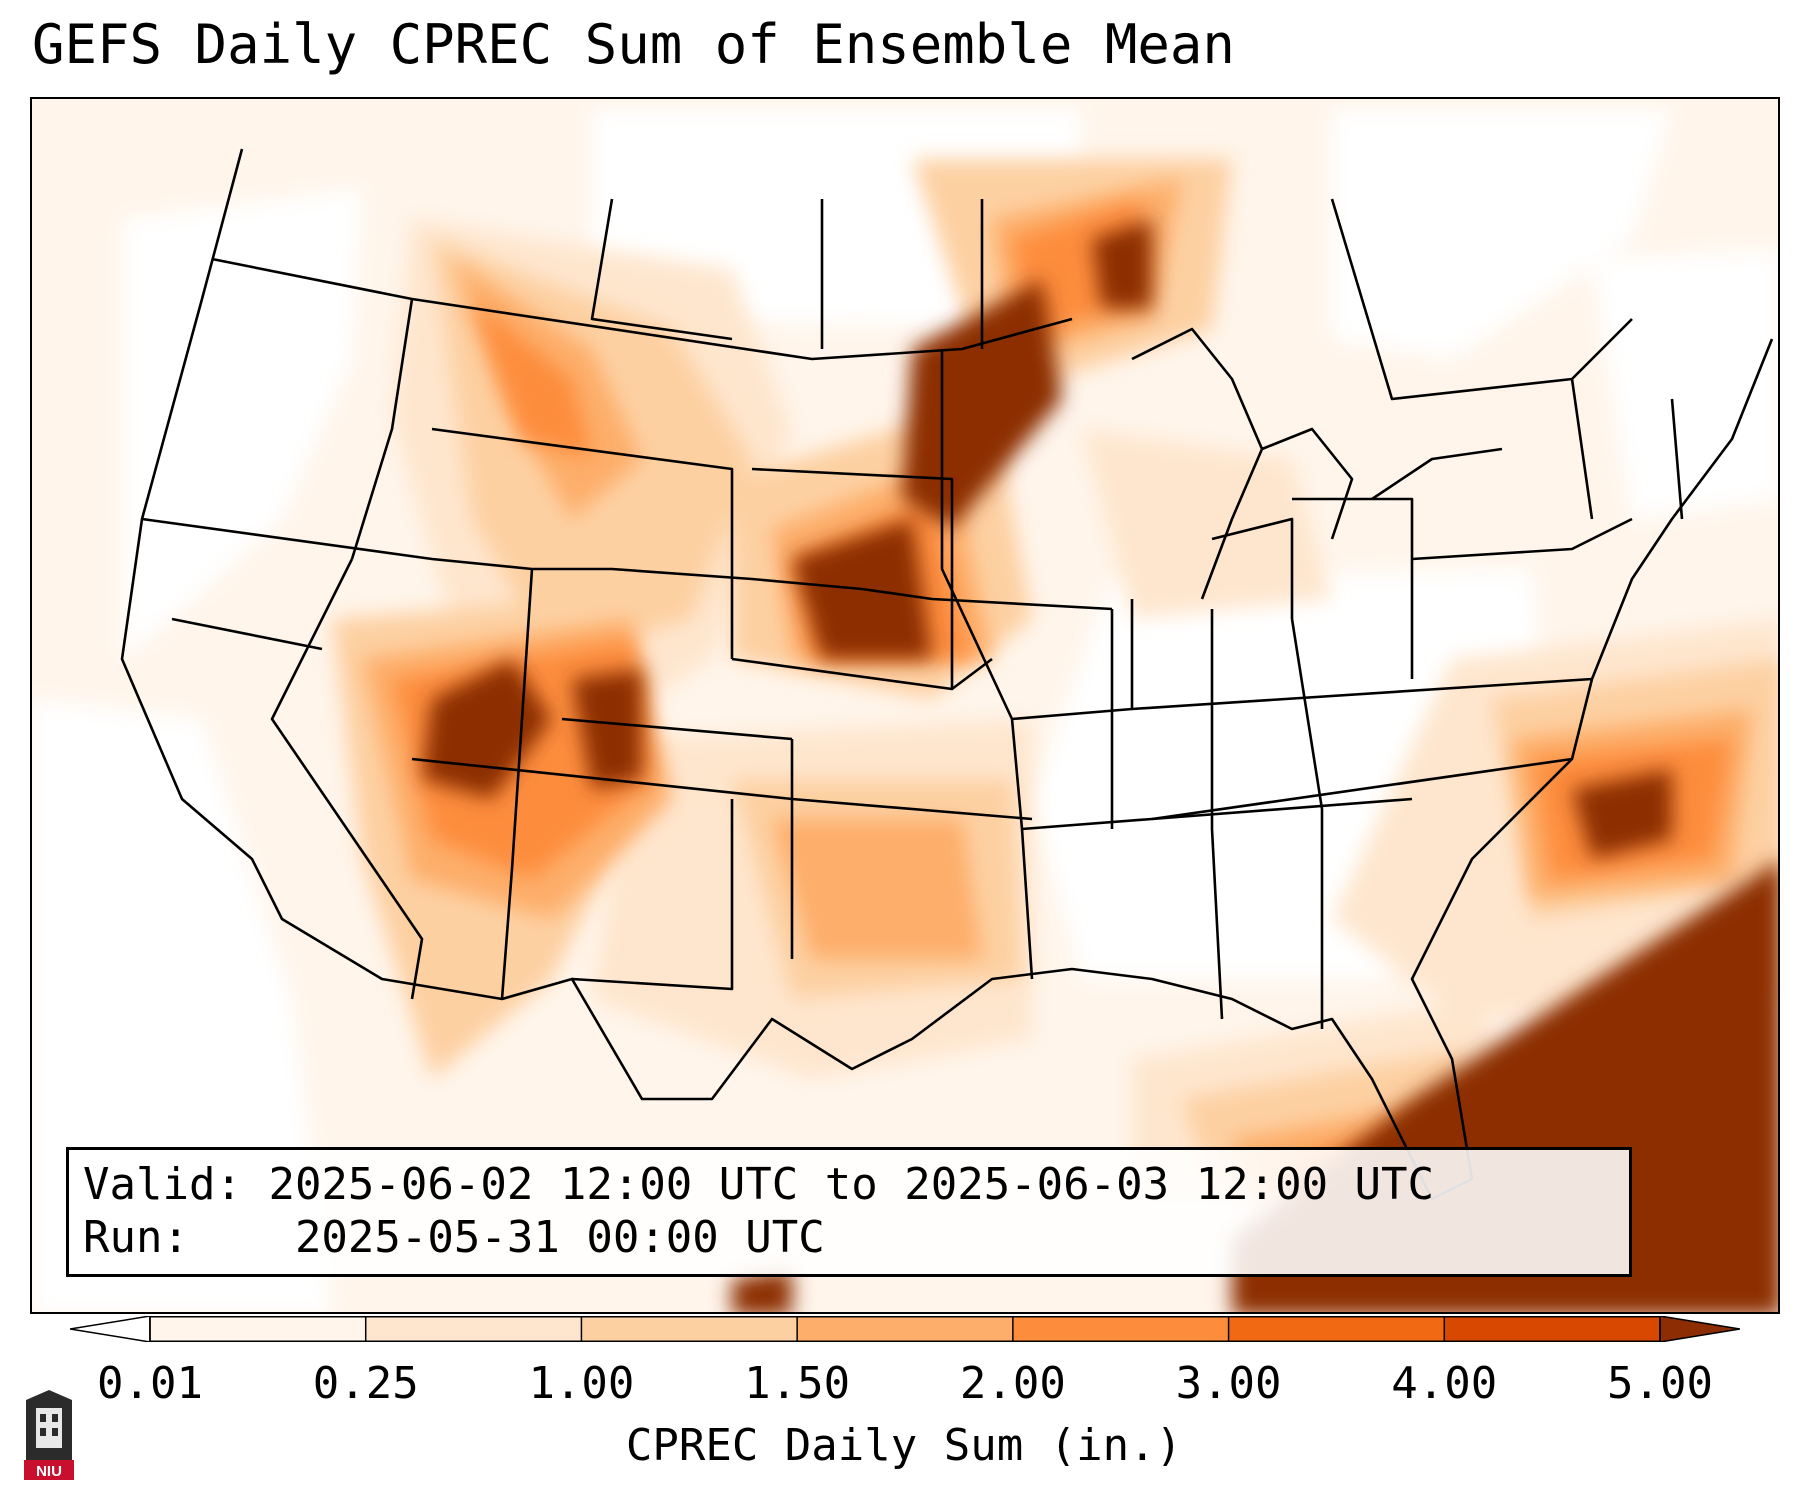 The width and height of the screenshot is (1803, 1500). What do you see at coordinates (1228, 1383) in the screenshot?
I see `colorbar-tick-label: 3.00` at bounding box center [1228, 1383].